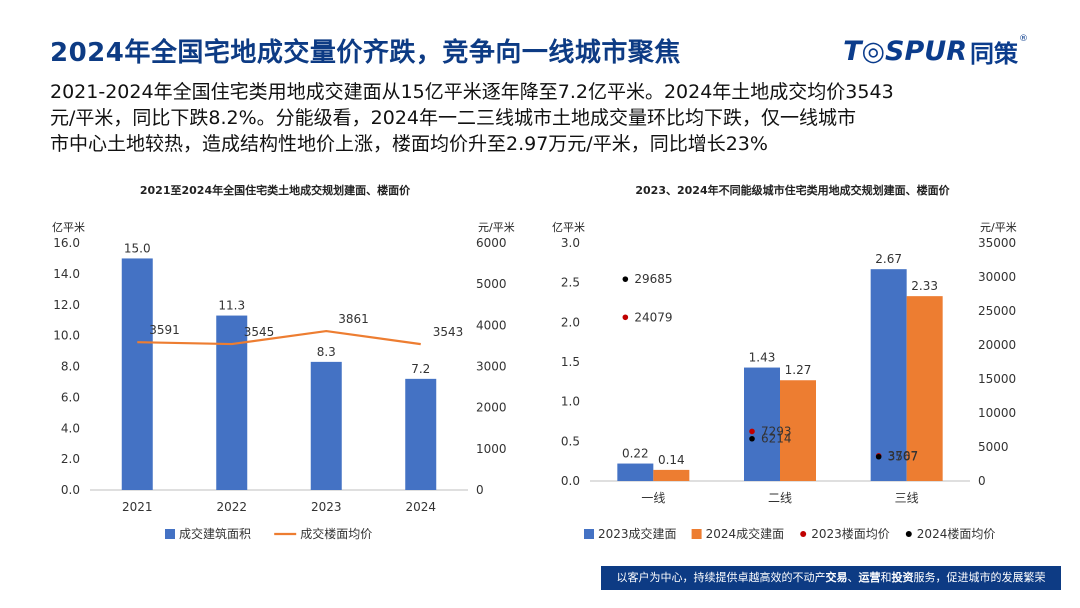  What do you see at coordinates (653, 279) in the screenshot?
I see `scatter-data-label: 29685` at bounding box center [653, 279].